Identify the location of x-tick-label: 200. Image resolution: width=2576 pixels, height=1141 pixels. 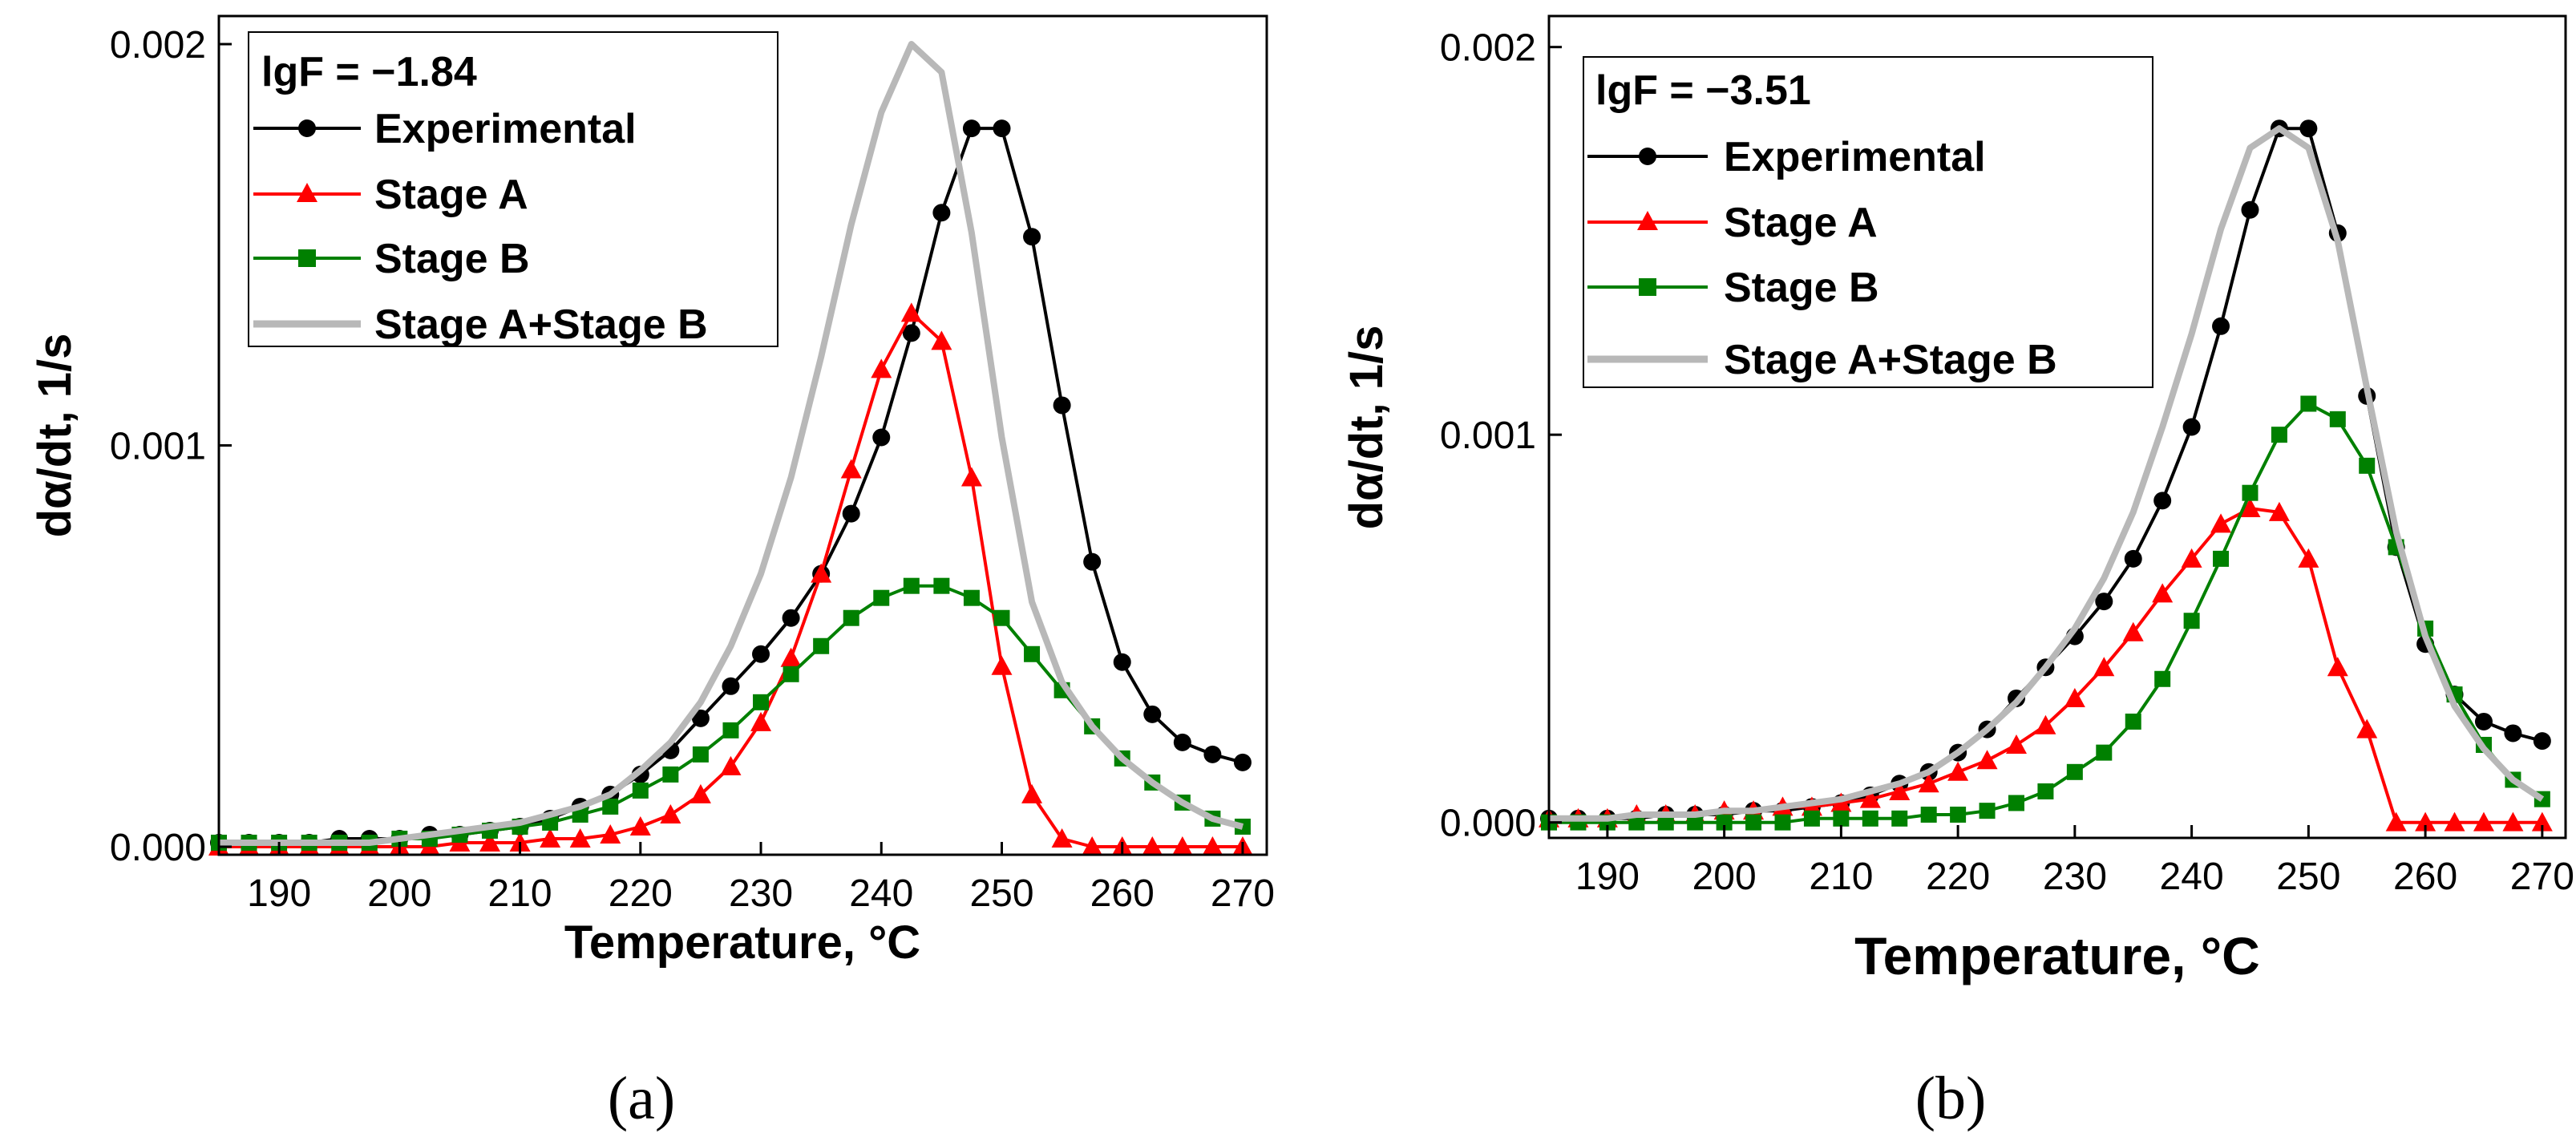
(399, 893).